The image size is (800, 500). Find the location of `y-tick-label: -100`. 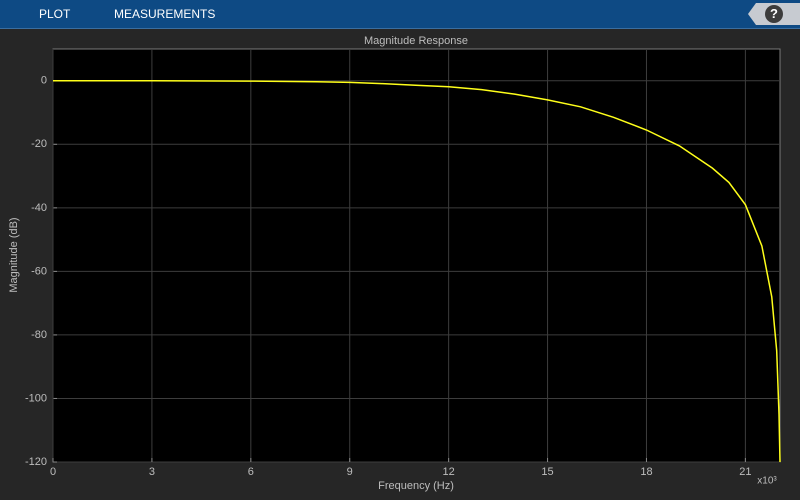

y-tick-label: -100 is located at coordinates (36, 398).